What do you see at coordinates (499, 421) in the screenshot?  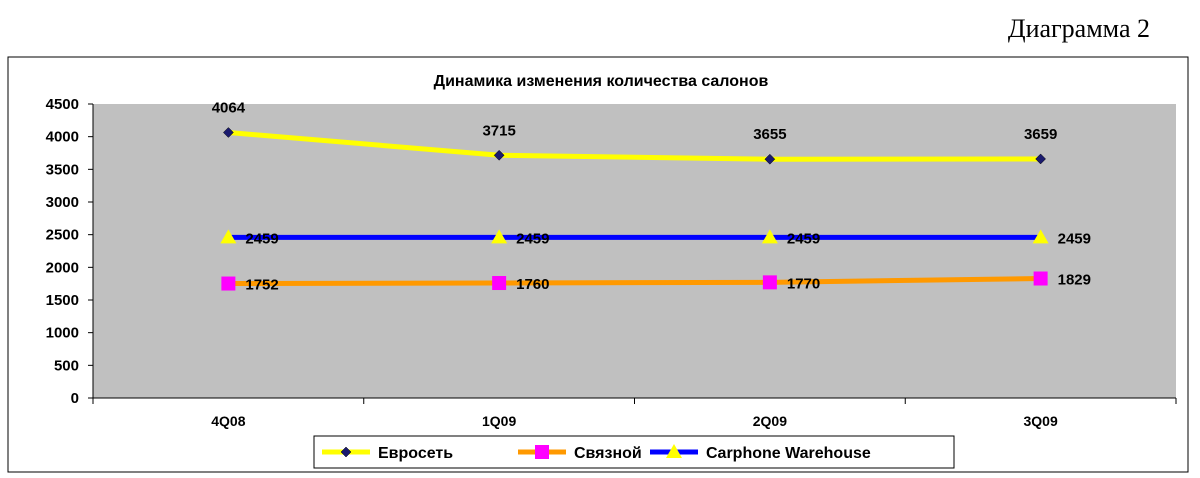 I see `x-tick-label: 1Q09` at bounding box center [499, 421].